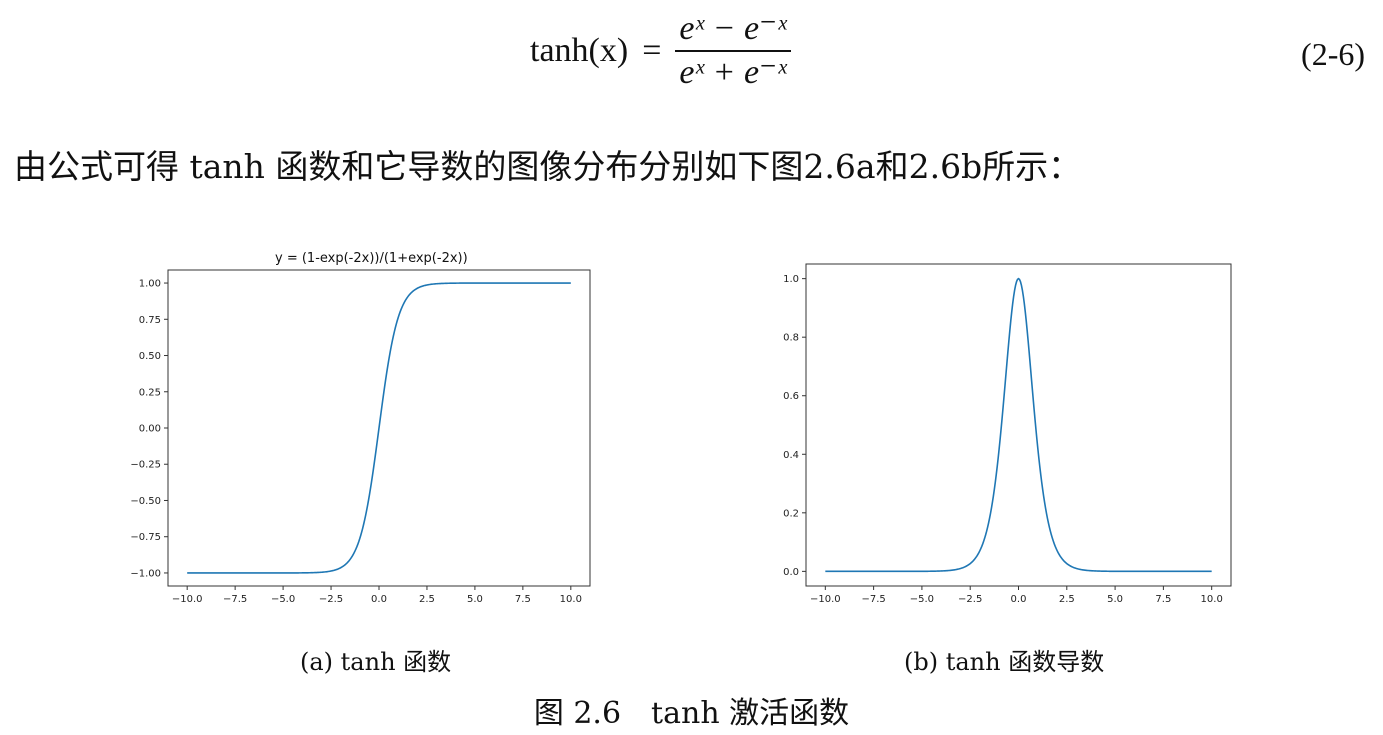 The image size is (1383, 735). I want to click on equation-fraction: eˣ − e⁻ˣ eˣ + e⁻ˣ, so click(733, 51).